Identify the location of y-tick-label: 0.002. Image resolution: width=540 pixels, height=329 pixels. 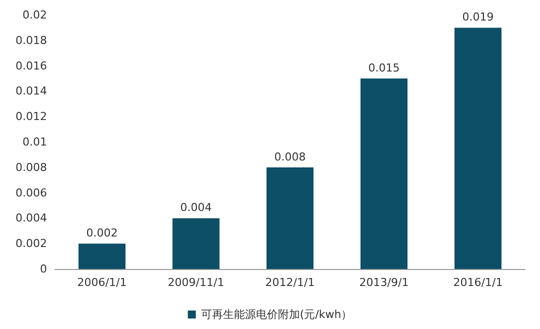
(31, 243).